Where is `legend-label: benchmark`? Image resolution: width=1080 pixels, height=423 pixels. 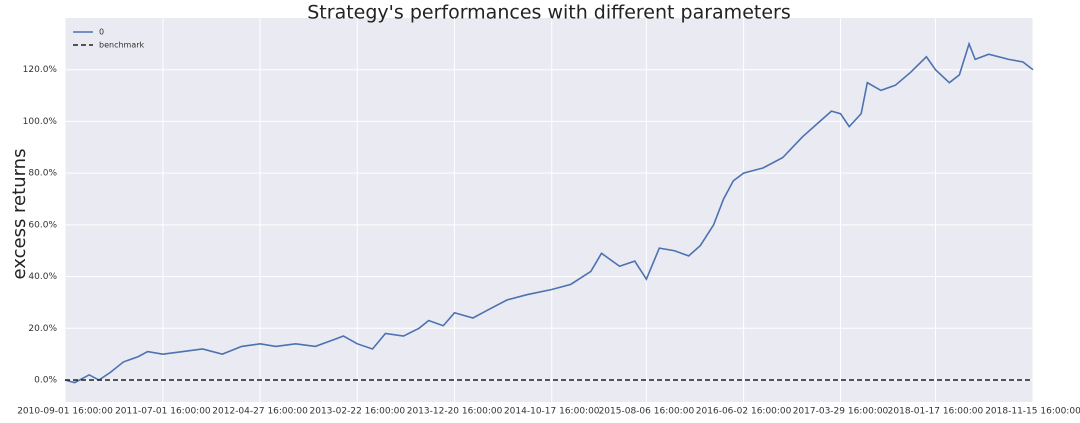 legend-label: benchmark is located at coordinates (122, 45).